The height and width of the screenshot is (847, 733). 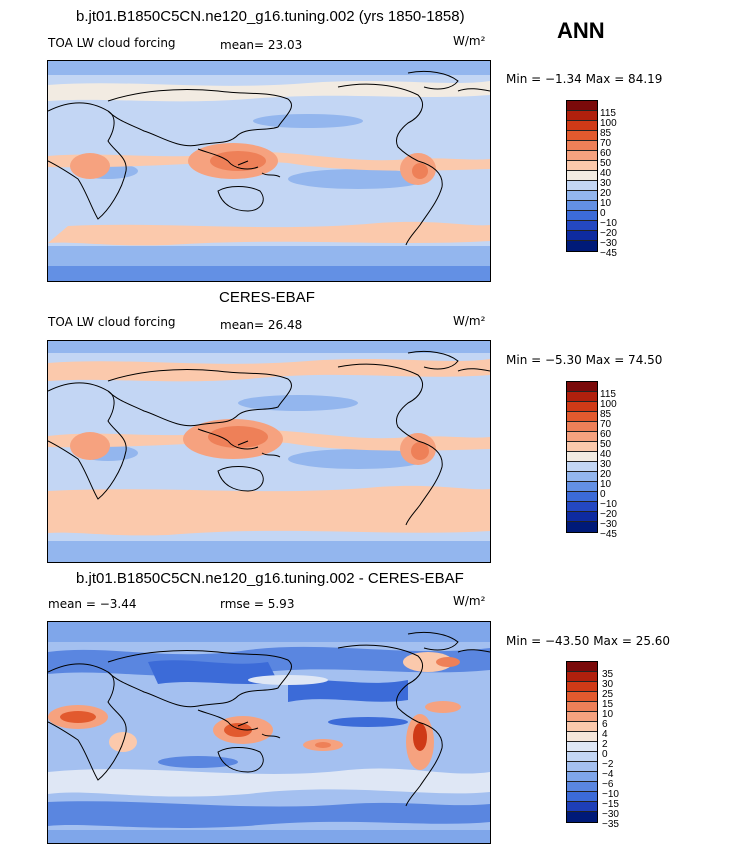 What do you see at coordinates (584, 79) in the screenshot?
I see `panel1-minmax: Min = −1.34 Max = 84.19` at bounding box center [584, 79].